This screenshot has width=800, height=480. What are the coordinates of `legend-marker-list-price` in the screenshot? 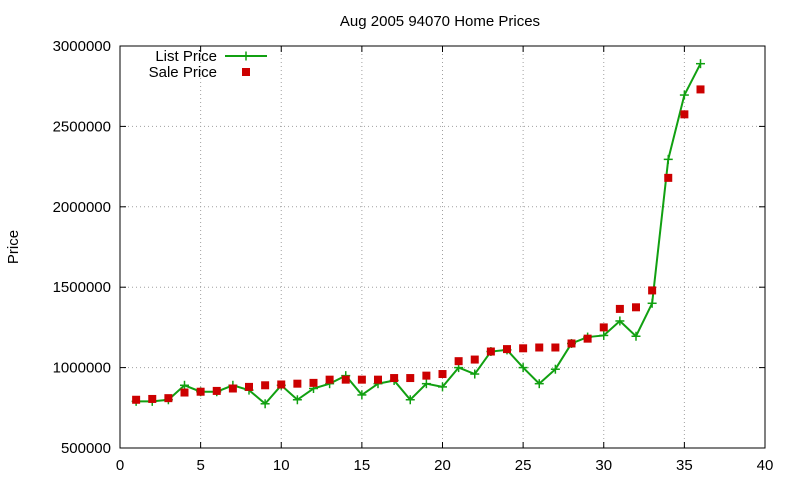 It's located at (246, 56).